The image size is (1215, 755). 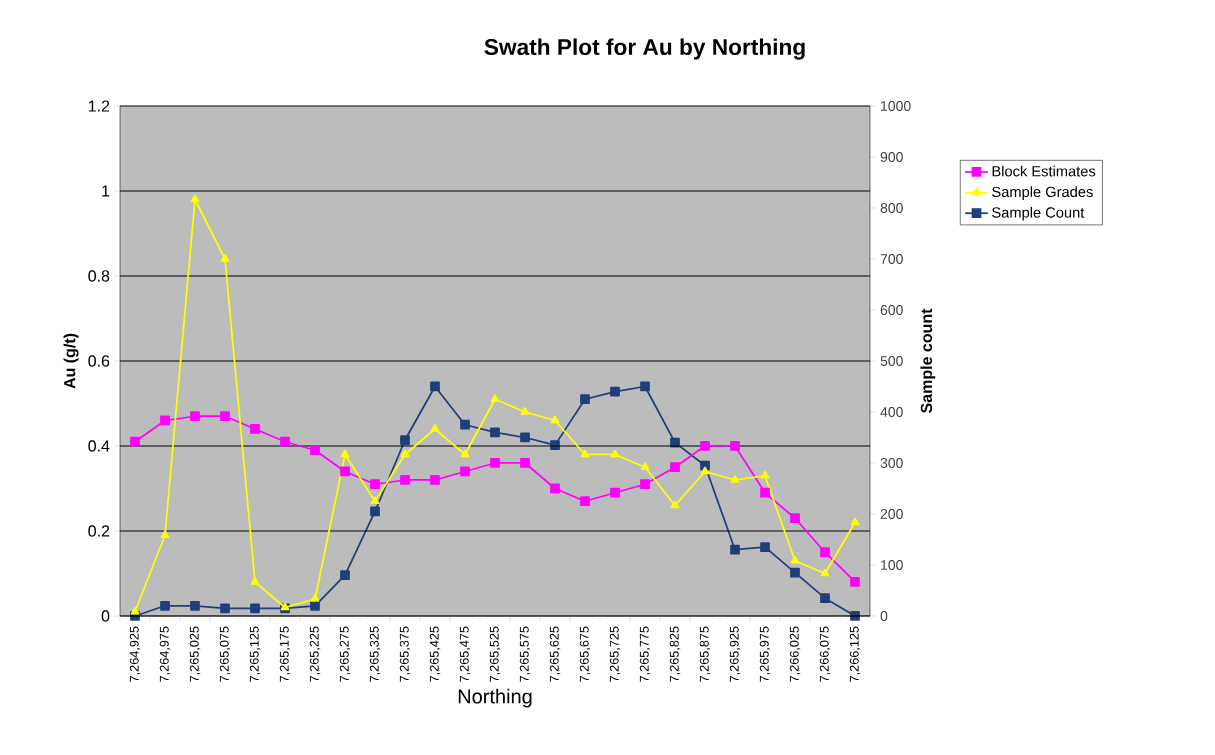 What do you see at coordinates (891, 463) in the screenshot?
I see `y2-tick-label: 300` at bounding box center [891, 463].